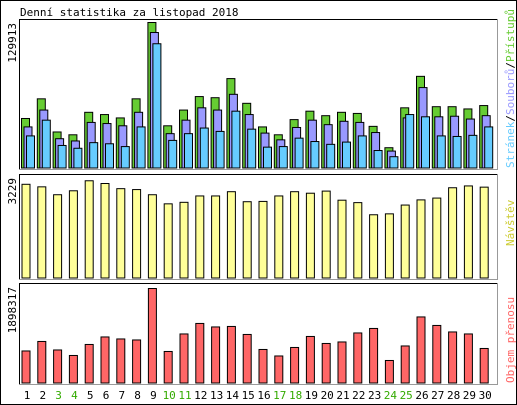 This screenshot has width=517, height=405. Describe the element at coordinates (90, 395) in the screenshot. I see `x-tick-label-day-5: 5` at that location.